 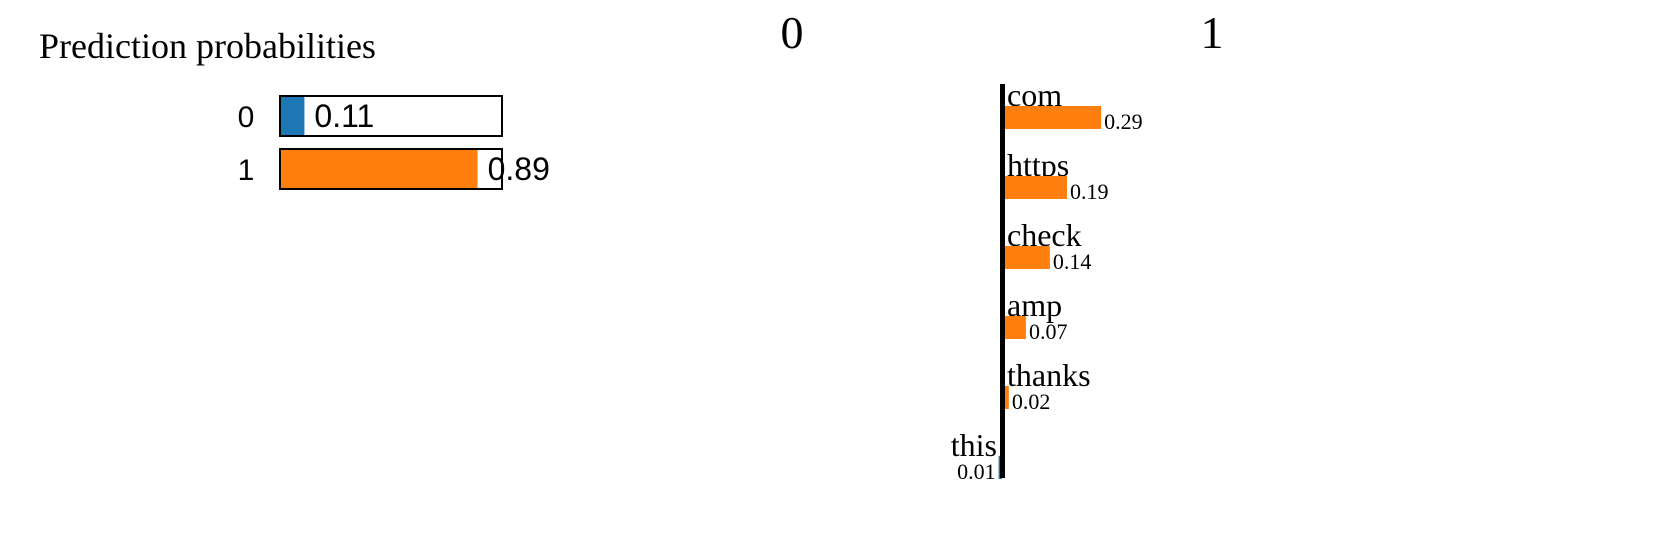 I want to click on feature-weight-label: 0.07, so click(x=1048, y=331).